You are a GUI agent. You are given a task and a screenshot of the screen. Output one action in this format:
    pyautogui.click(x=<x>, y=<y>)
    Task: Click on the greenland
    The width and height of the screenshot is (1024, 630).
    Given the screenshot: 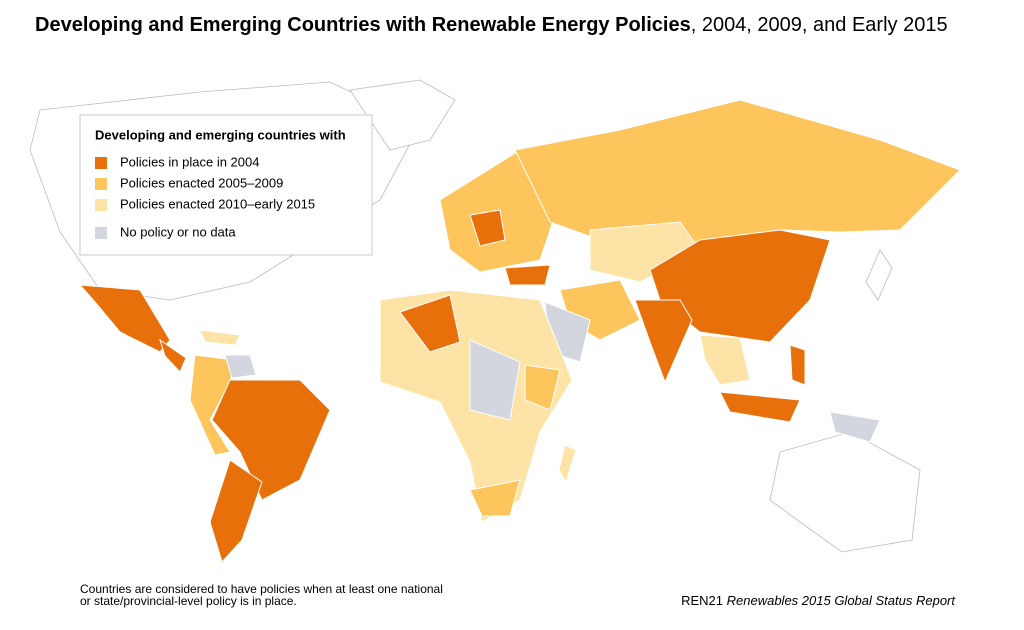 What is the action you would take?
    pyautogui.click(x=402, y=115)
    